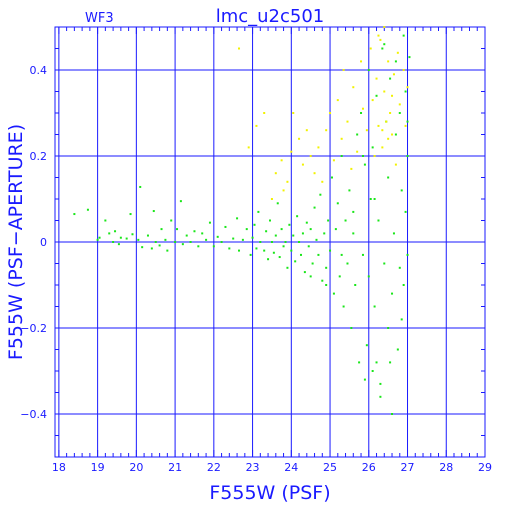 This screenshot has width=512, height=512. I want to click on y-axis-label: F555W (PSF−APERTURE), so click(16, 242).